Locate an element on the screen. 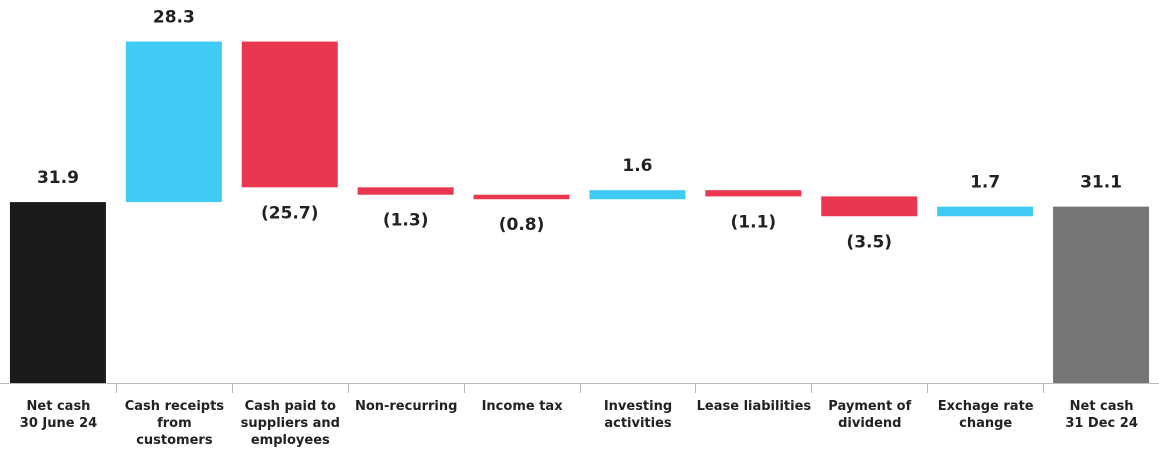 The width and height of the screenshot is (1159, 457). x-tick-label: Net cash 30 June 24 is located at coordinates (58, 415).